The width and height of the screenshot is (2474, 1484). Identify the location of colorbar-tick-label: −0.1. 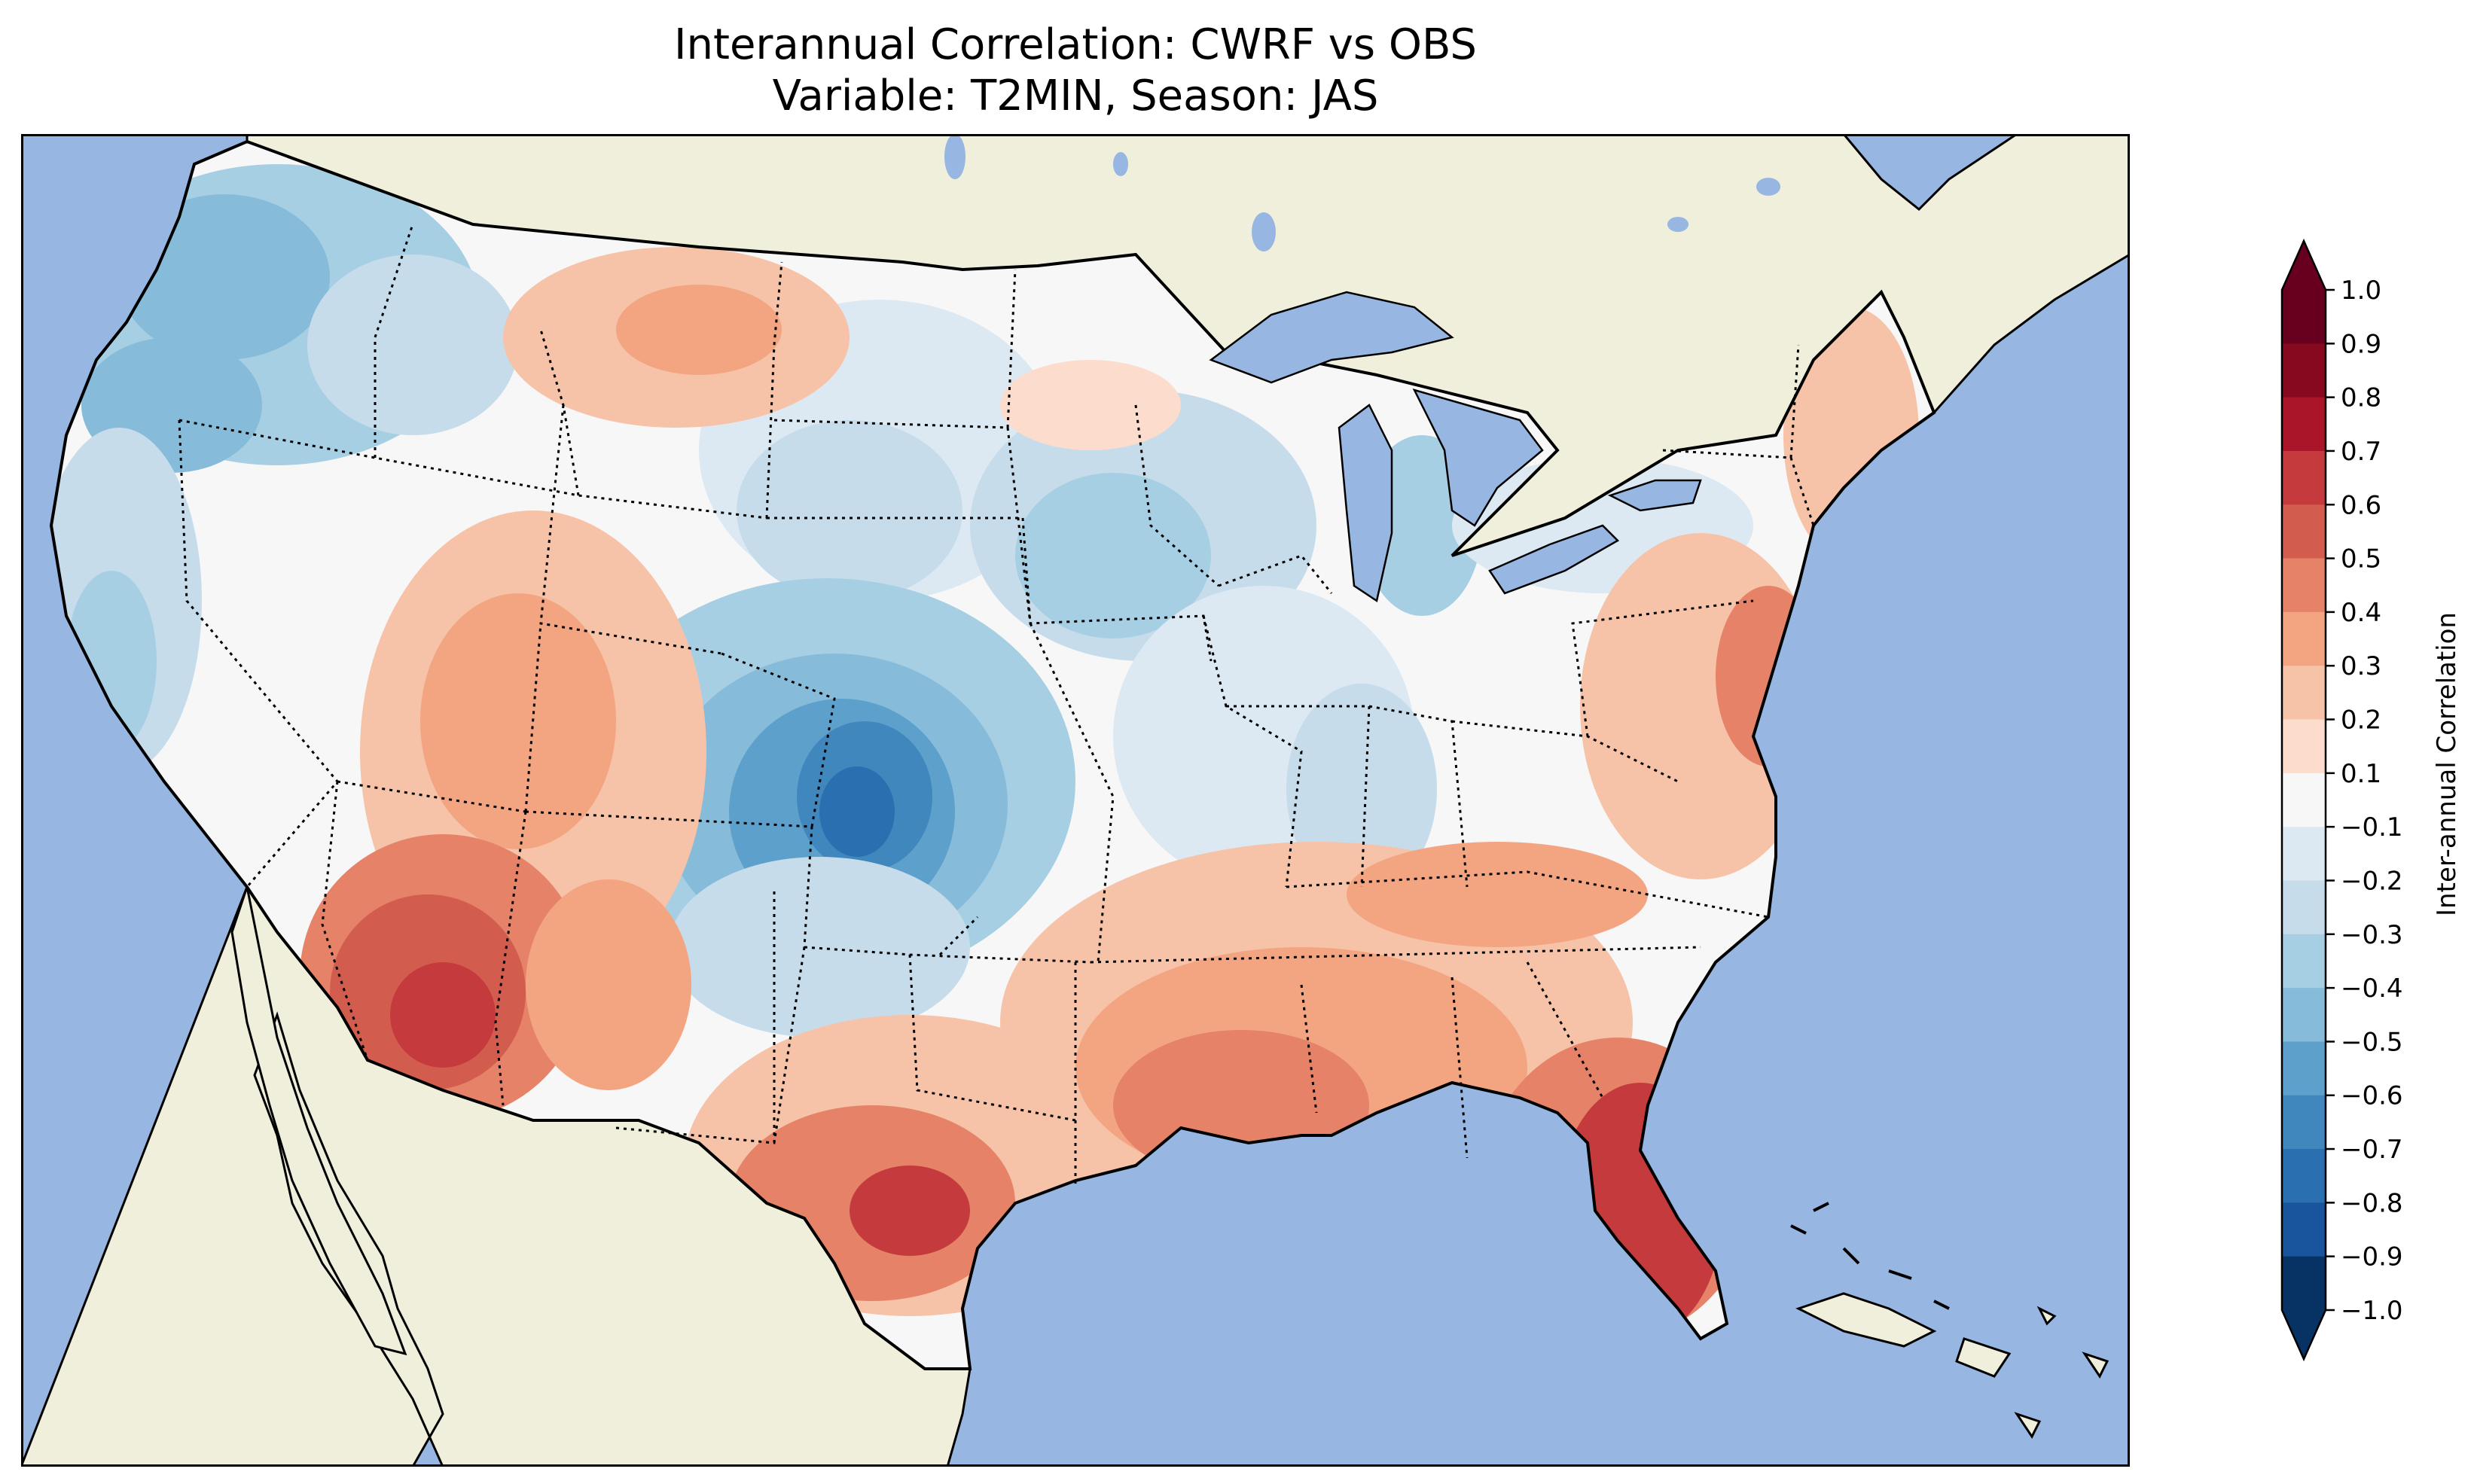
(2372, 827).